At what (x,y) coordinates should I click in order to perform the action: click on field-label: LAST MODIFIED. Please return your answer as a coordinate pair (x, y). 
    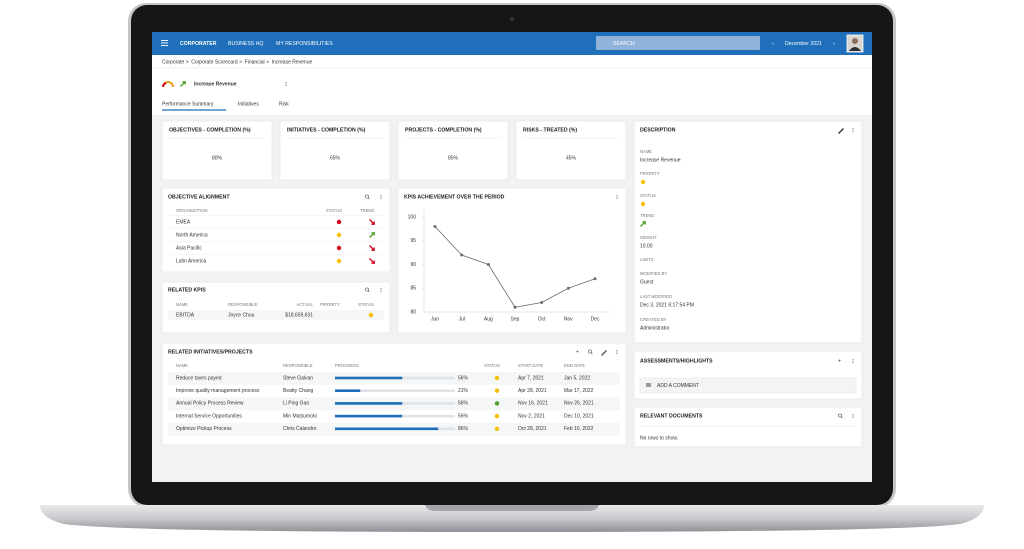
    Looking at the image, I should click on (656, 296).